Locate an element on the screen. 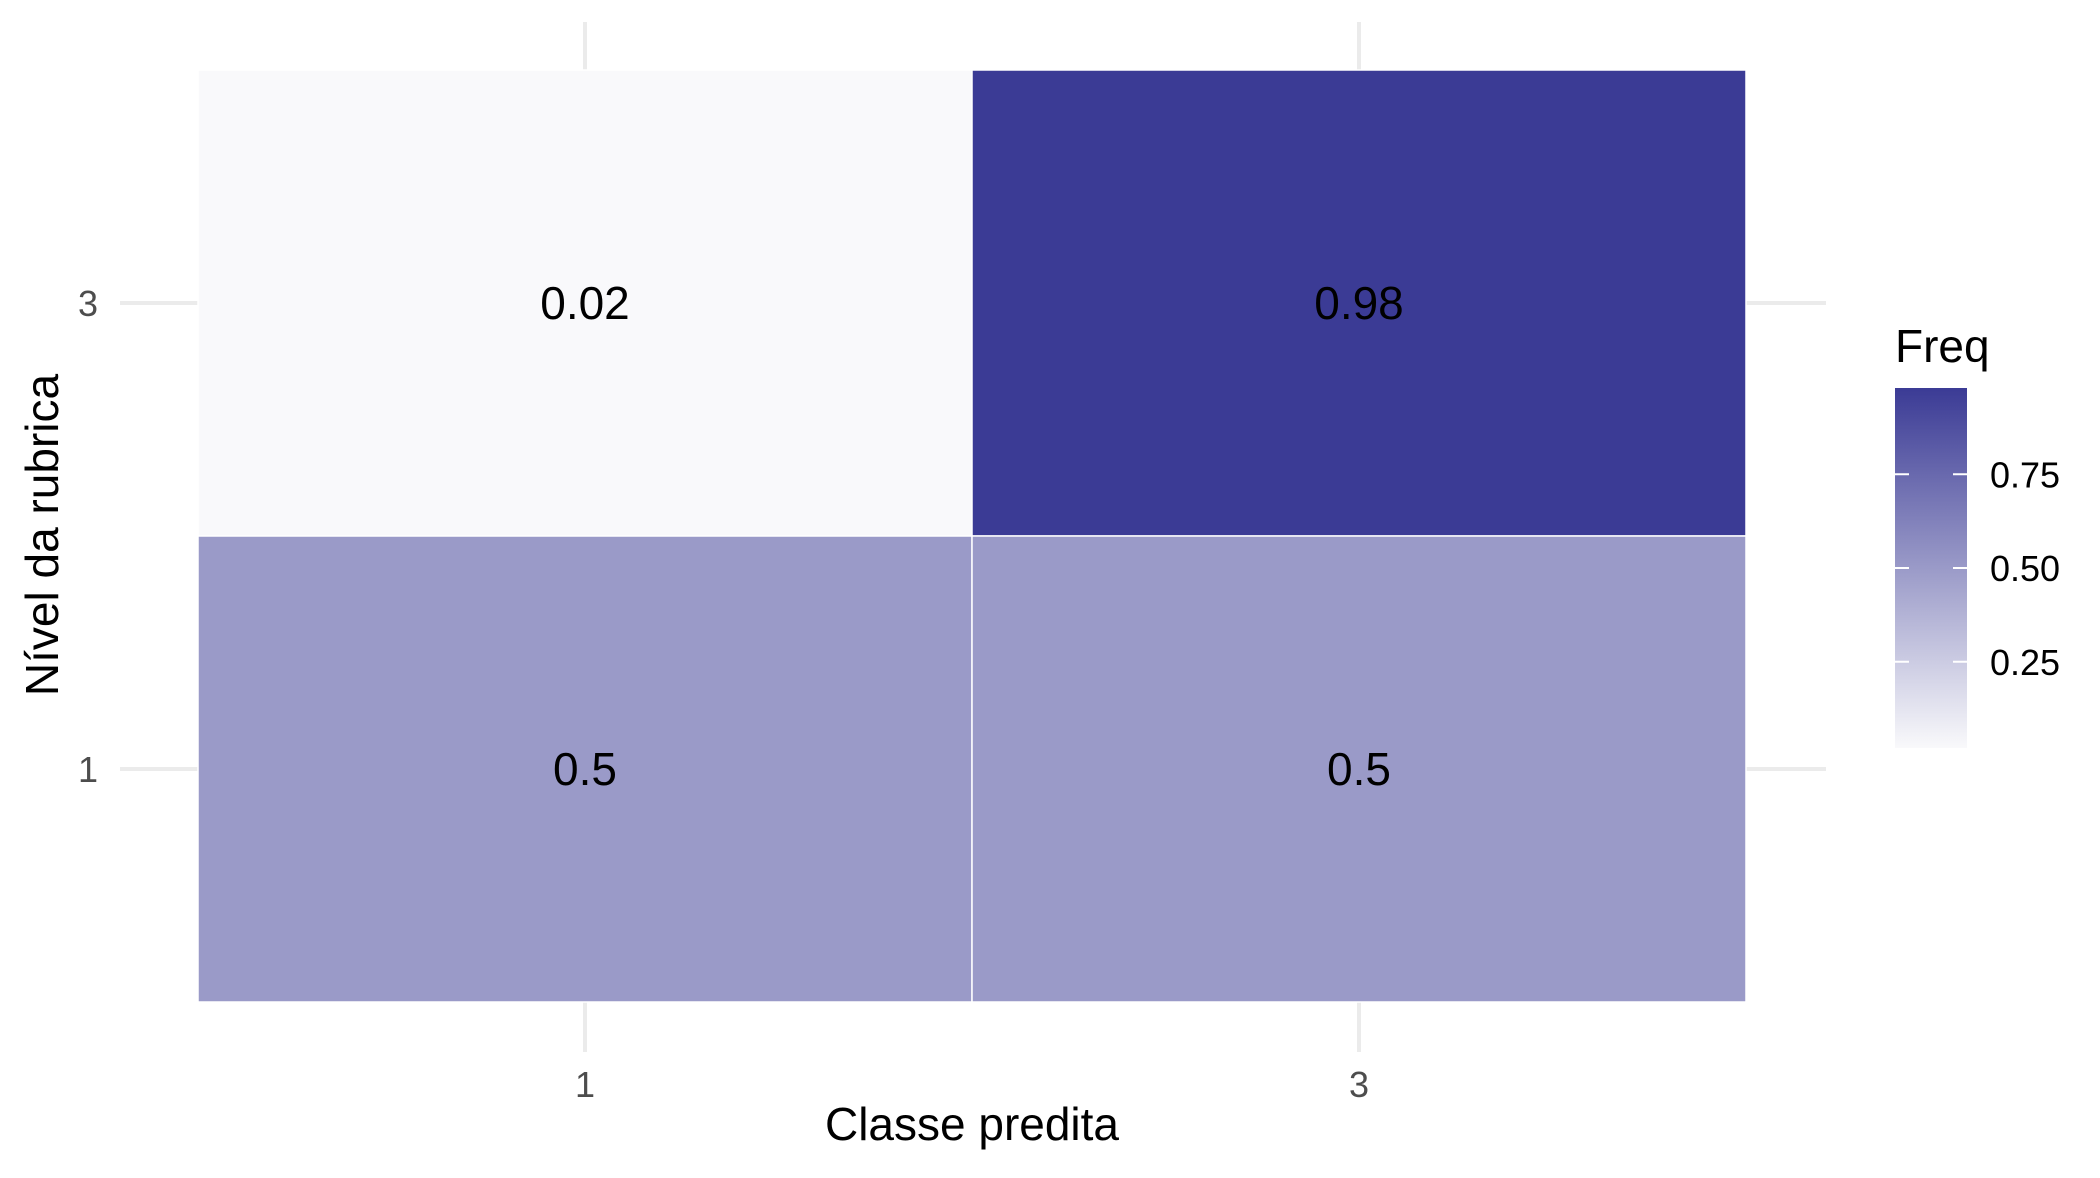  legend: Freq 0.25 0.50 0.75 is located at coordinates (1977, 534).